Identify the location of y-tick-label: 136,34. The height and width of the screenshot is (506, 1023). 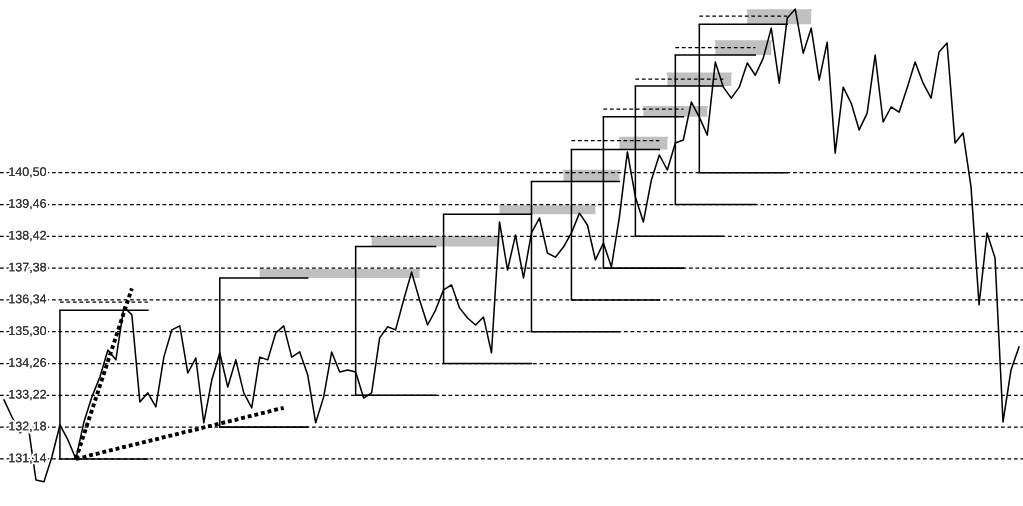
(28, 299).